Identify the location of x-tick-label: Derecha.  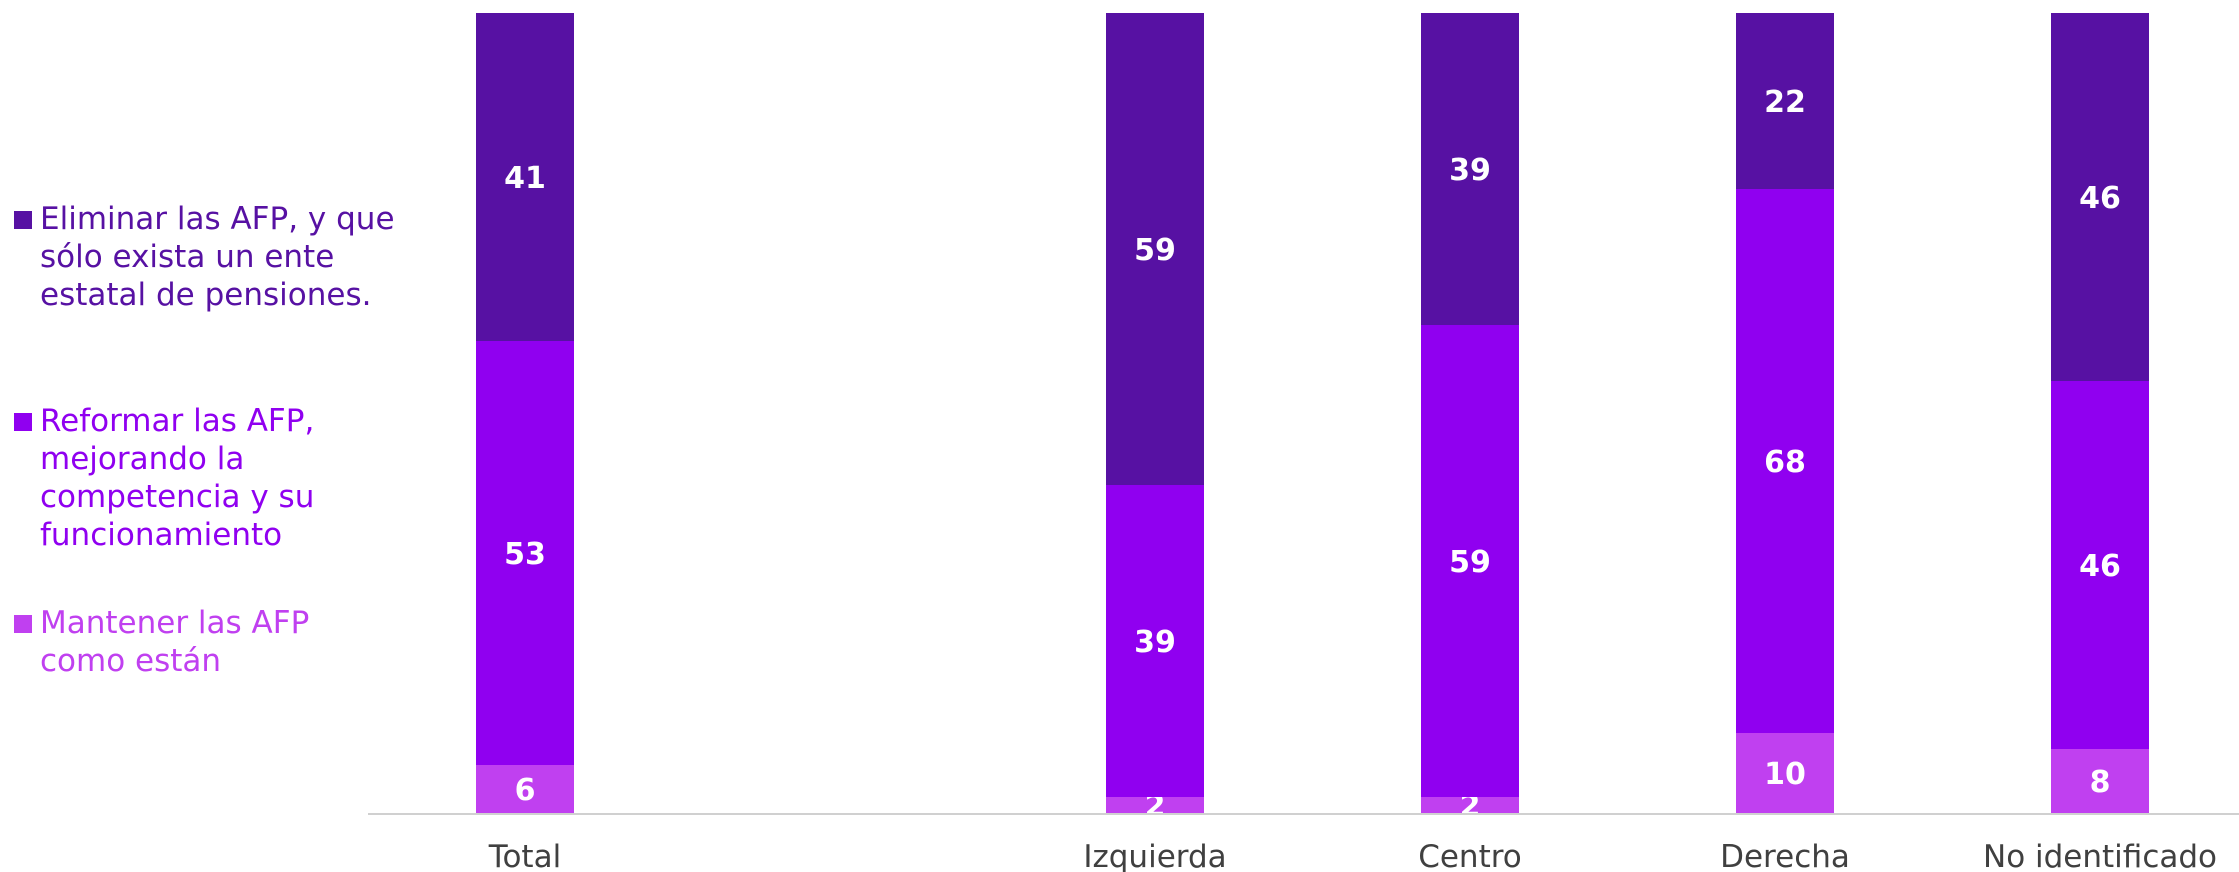
(1785, 855).